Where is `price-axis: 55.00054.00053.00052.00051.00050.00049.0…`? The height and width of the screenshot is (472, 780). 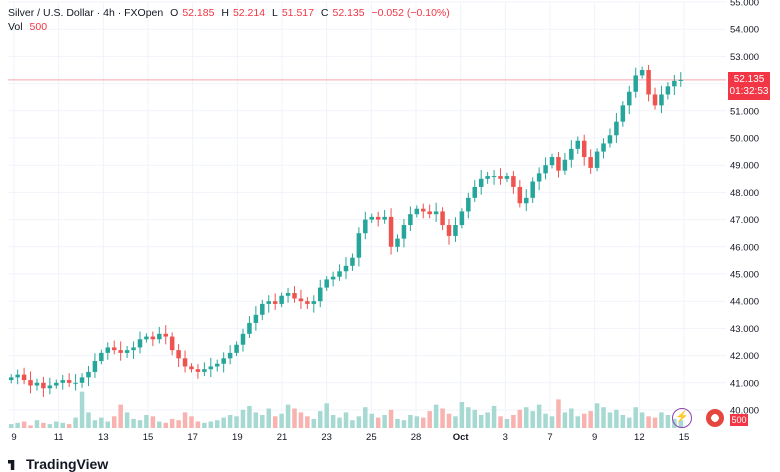
price-axis: 55.00054.00053.00052.00051.00050.00049.0… is located at coordinates (744, 208).